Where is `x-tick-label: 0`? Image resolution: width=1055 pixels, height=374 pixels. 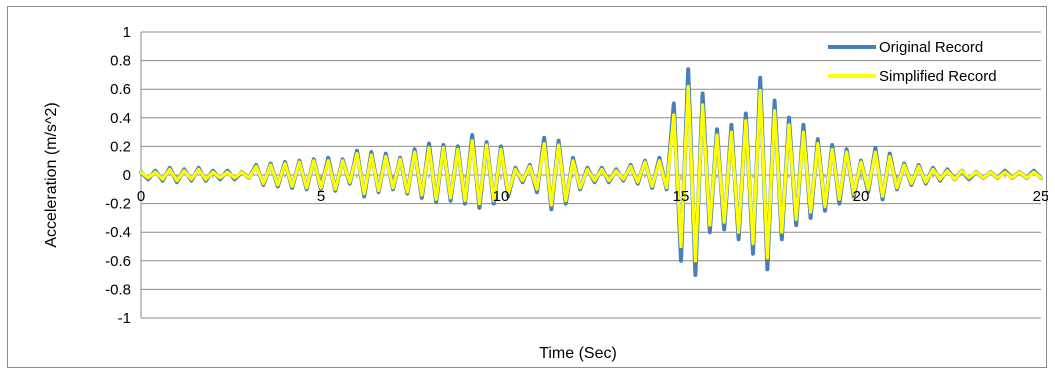 x-tick-label: 0 is located at coordinates (141, 196).